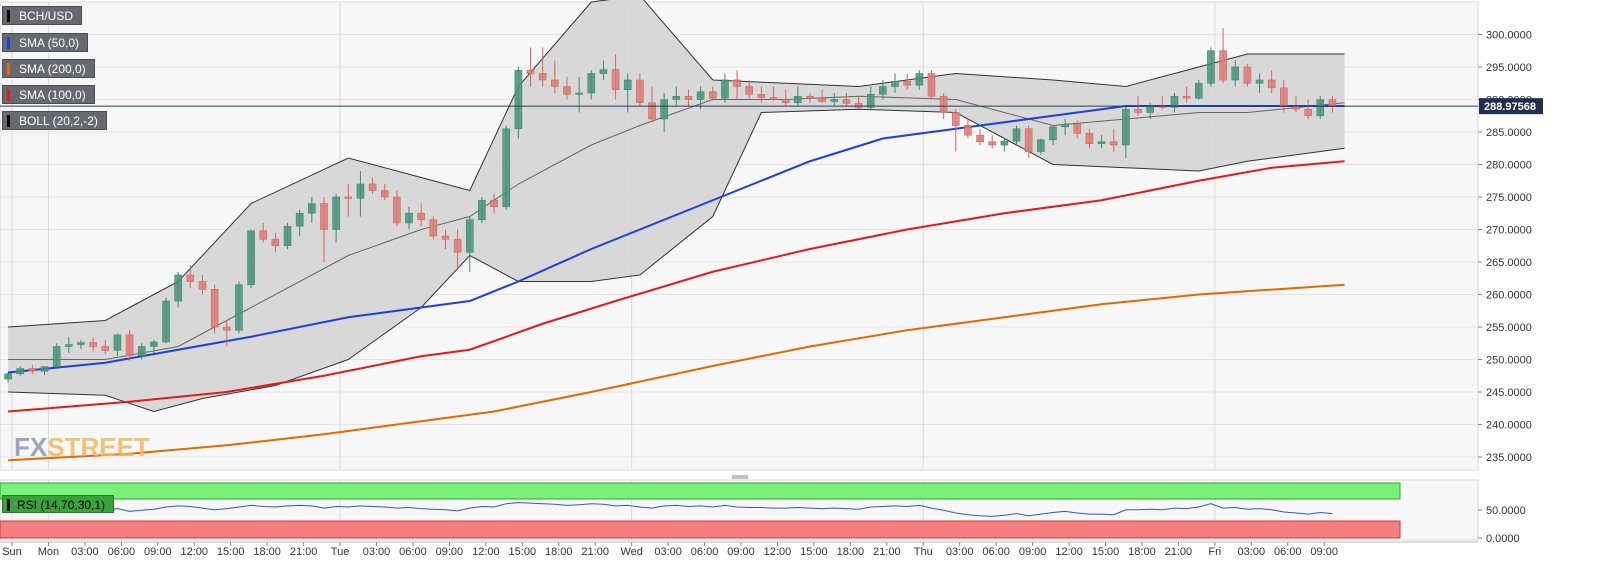 This screenshot has height=577, width=1604. What do you see at coordinates (12, 552) in the screenshot?
I see `x-tick-label: Sun` at bounding box center [12, 552].